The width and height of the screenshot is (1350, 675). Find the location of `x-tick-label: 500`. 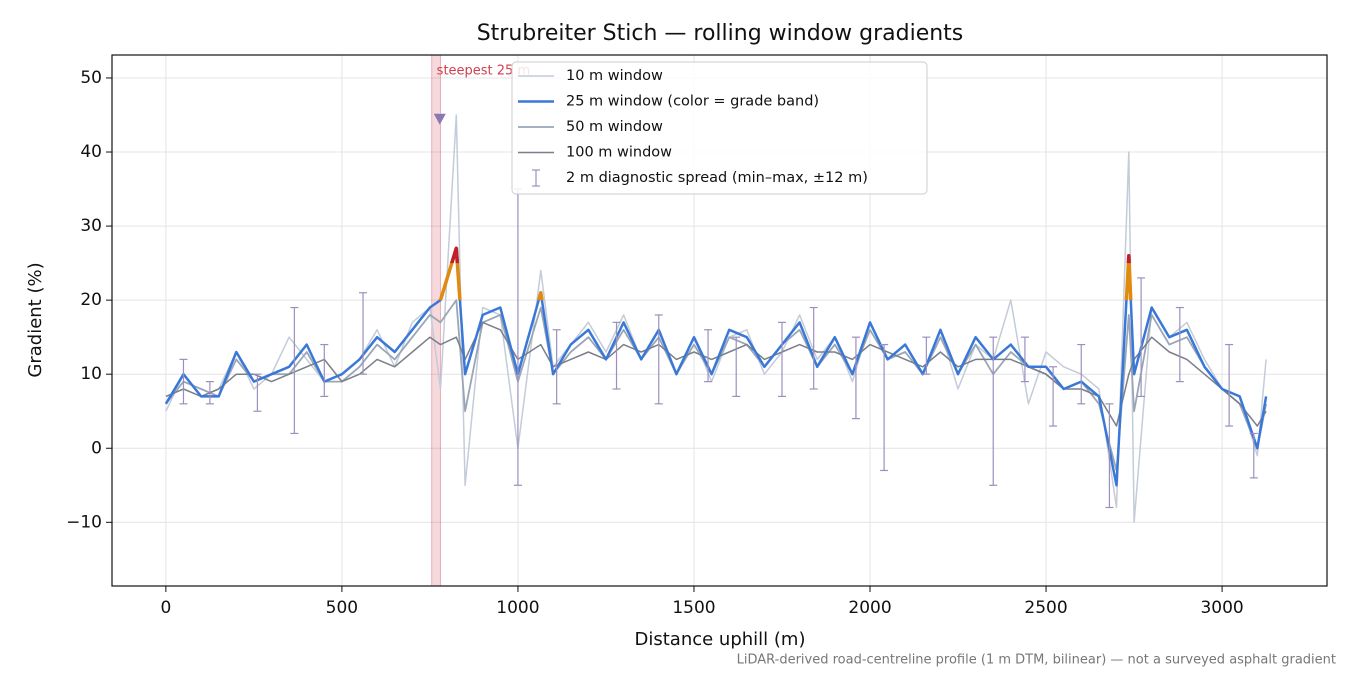

x-tick-label: 500 is located at coordinates (342, 608).